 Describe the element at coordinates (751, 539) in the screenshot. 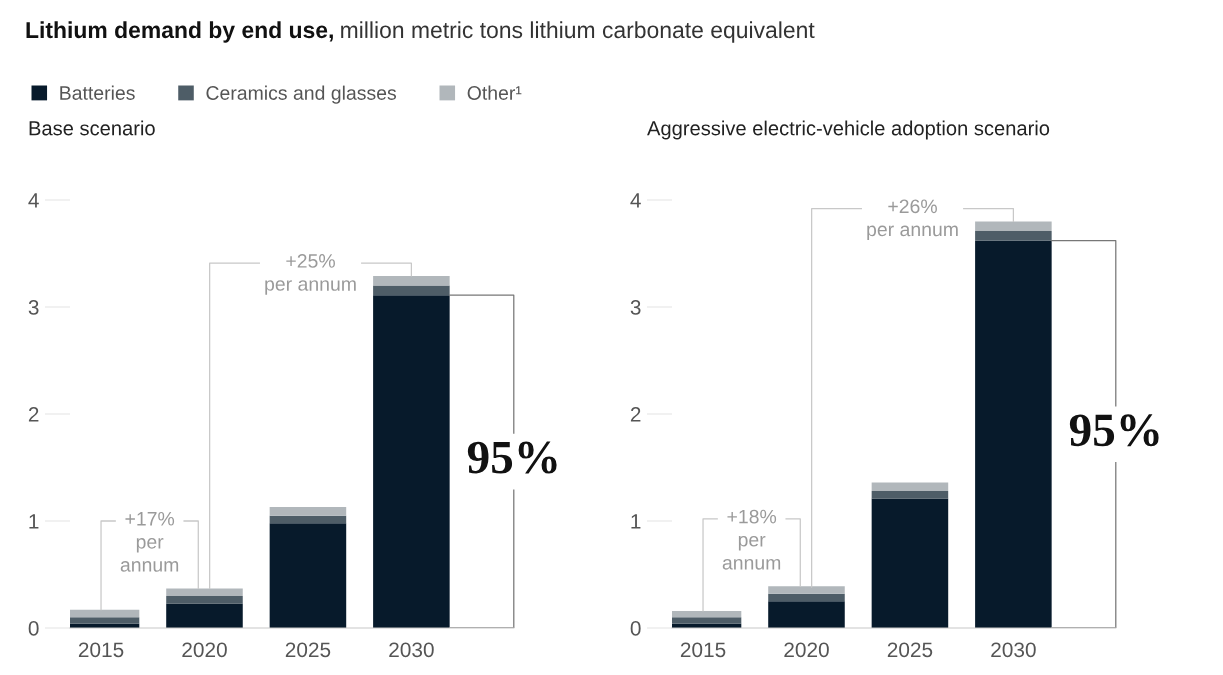

I see `annotation: +18% per annum` at that location.